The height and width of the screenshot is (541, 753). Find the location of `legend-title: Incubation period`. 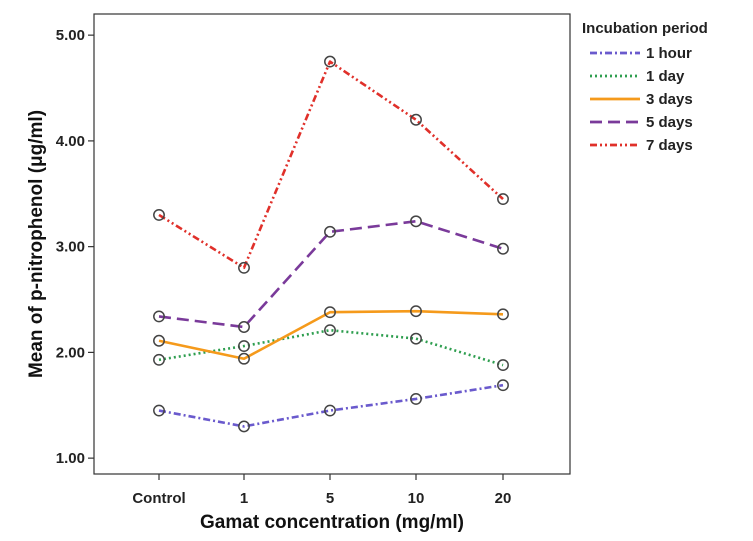

legend-title: Incubation period is located at coordinates (645, 28).